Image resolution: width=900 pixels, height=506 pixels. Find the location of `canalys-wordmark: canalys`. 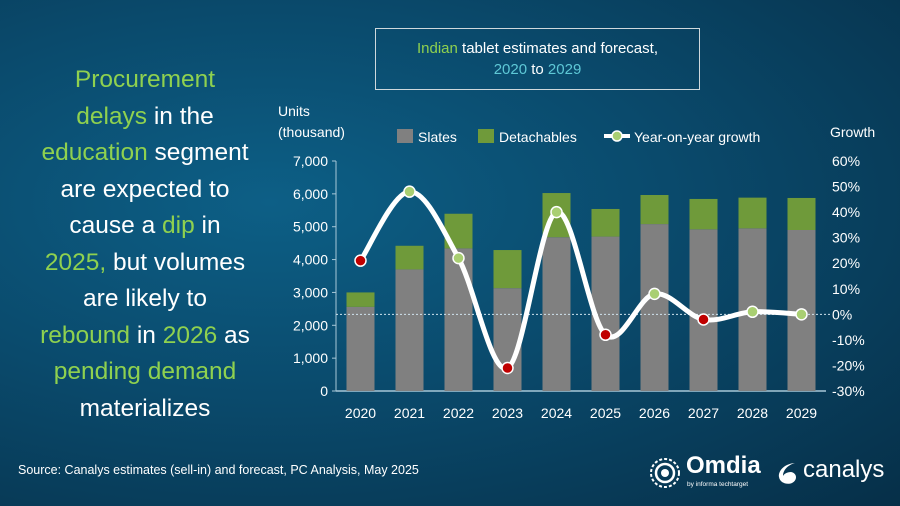

canalys-wordmark: canalys is located at coordinates (844, 469).